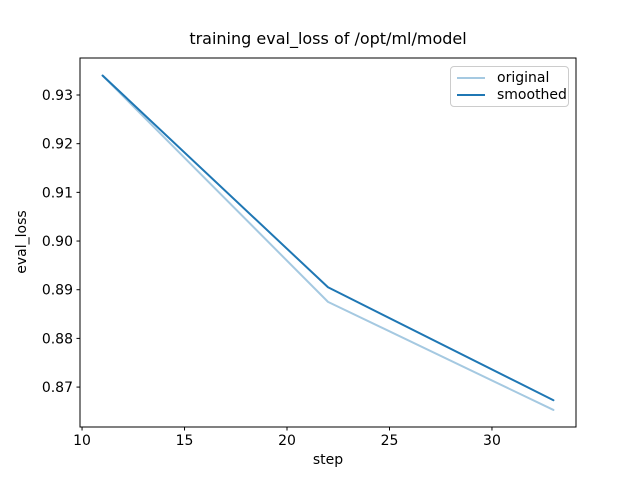 The image size is (640, 480). What do you see at coordinates (390, 441) in the screenshot?
I see `x-tick-label: 25` at bounding box center [390, 441].